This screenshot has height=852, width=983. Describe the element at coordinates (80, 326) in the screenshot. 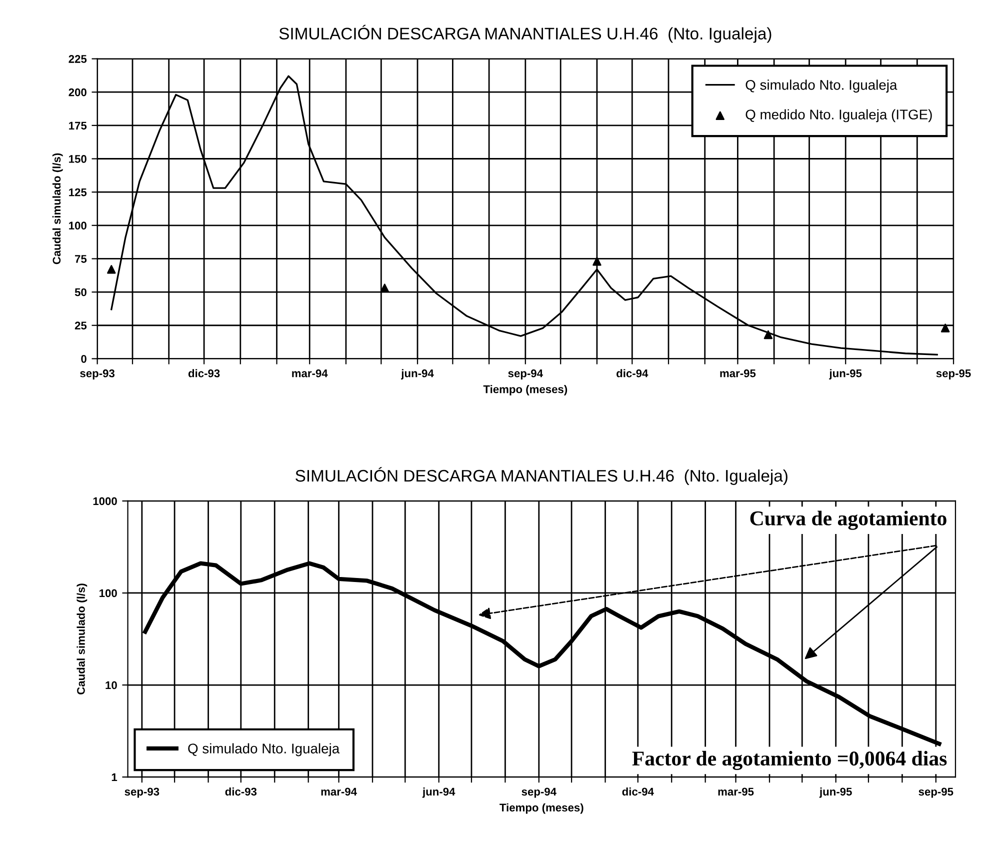

I see `y-tick-label: 25` at that location.